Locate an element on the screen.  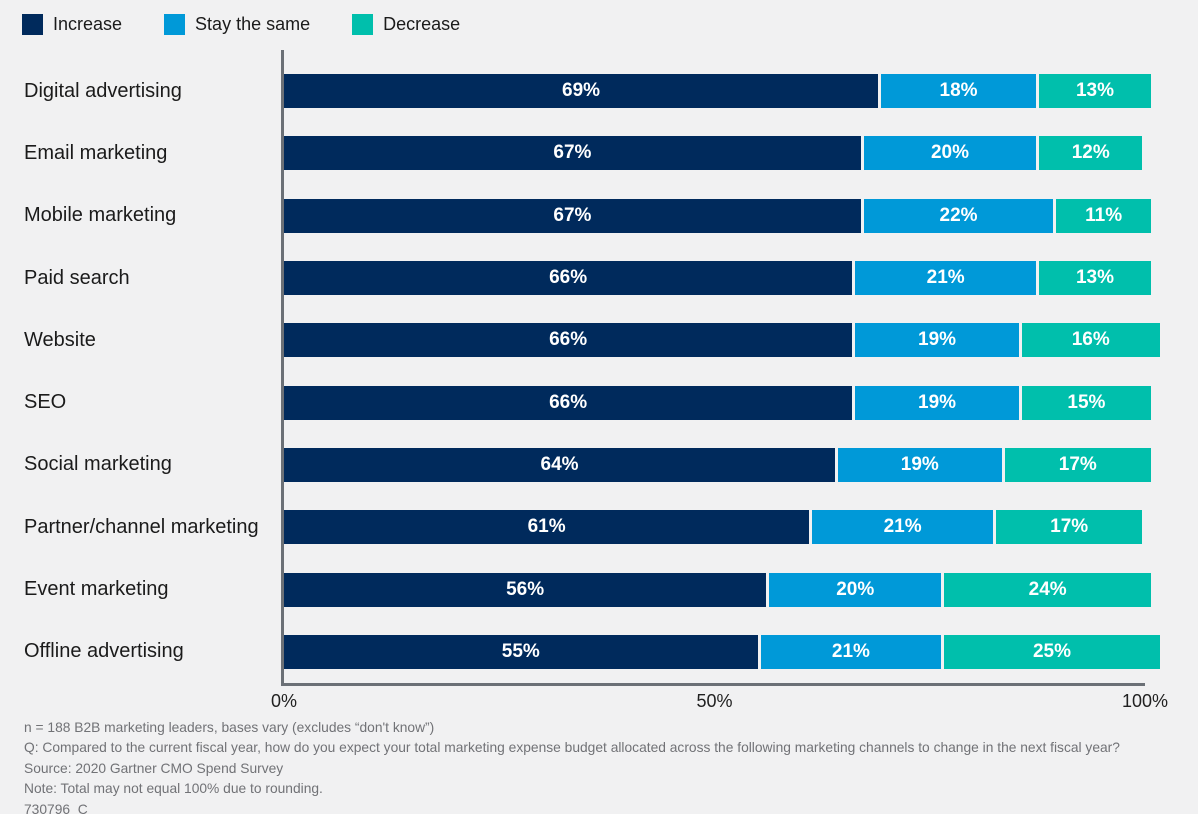
bar-value-label: 25% is located at coordinates (1051, 651).